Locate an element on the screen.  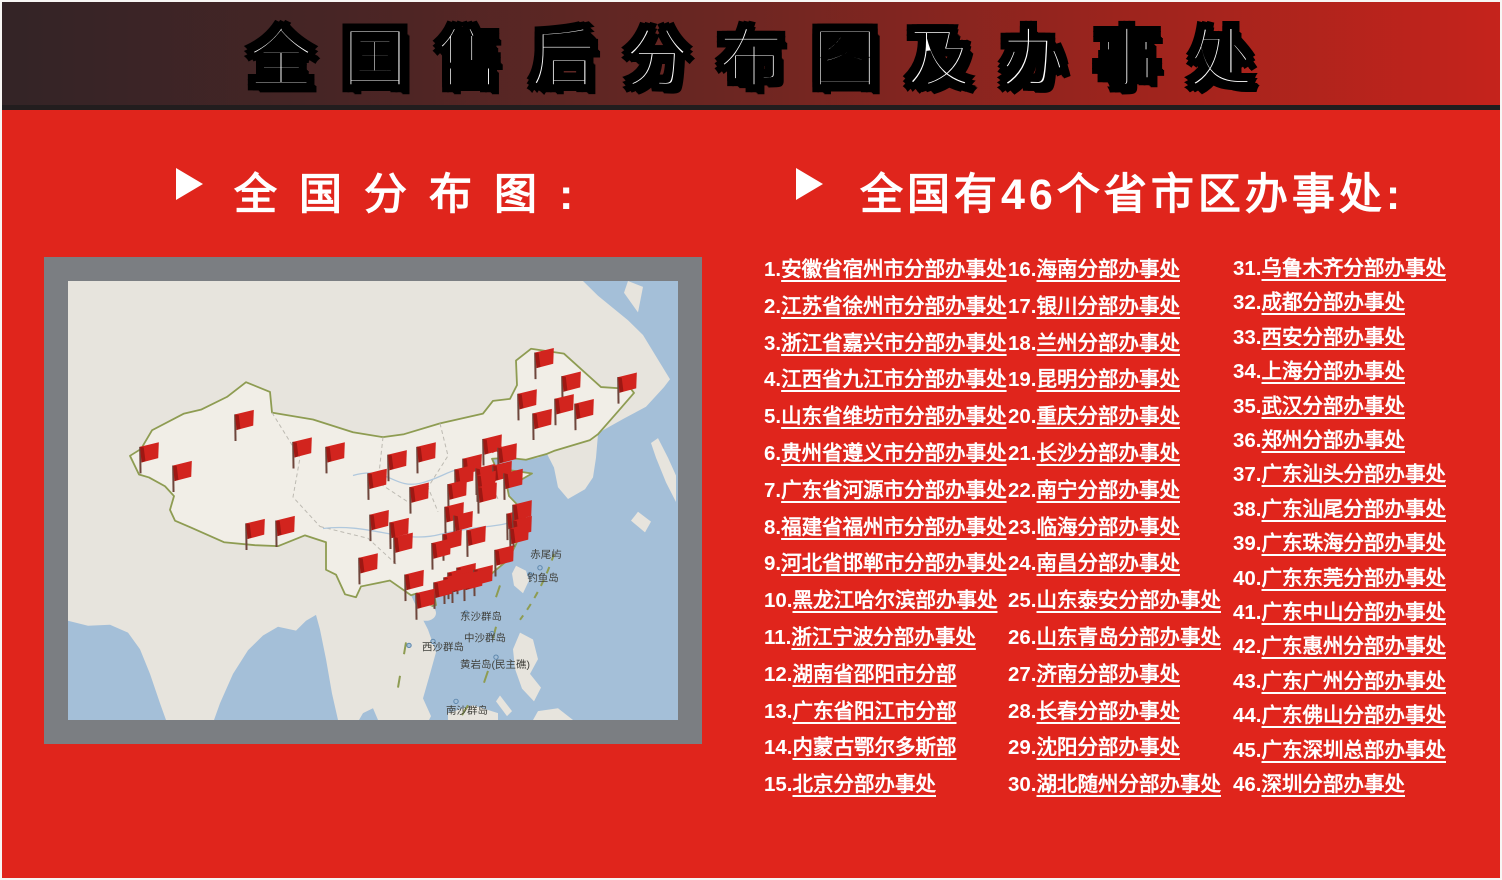
office-name: 浙江宁波分部办事处 is located at coordinates (883, 637).